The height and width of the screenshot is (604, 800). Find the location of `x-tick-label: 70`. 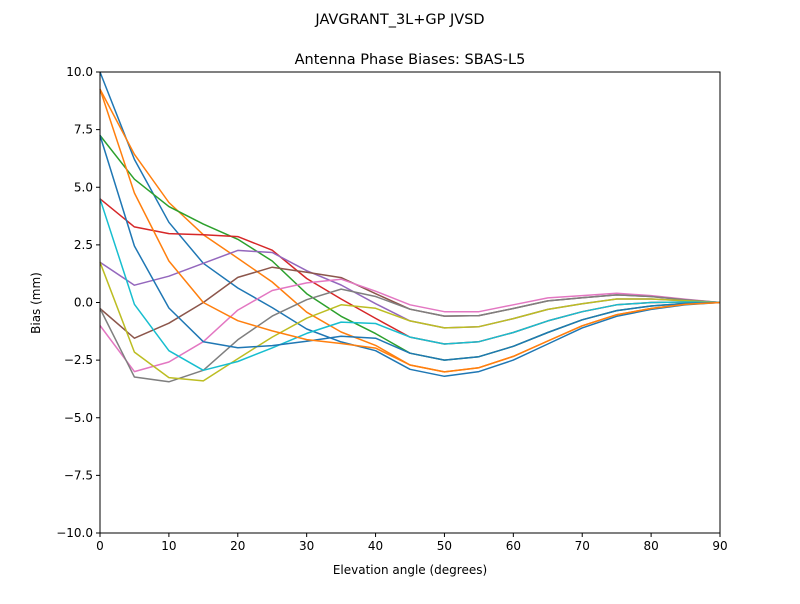

x-tick-label: 70 is located at coordinates (582, 546).